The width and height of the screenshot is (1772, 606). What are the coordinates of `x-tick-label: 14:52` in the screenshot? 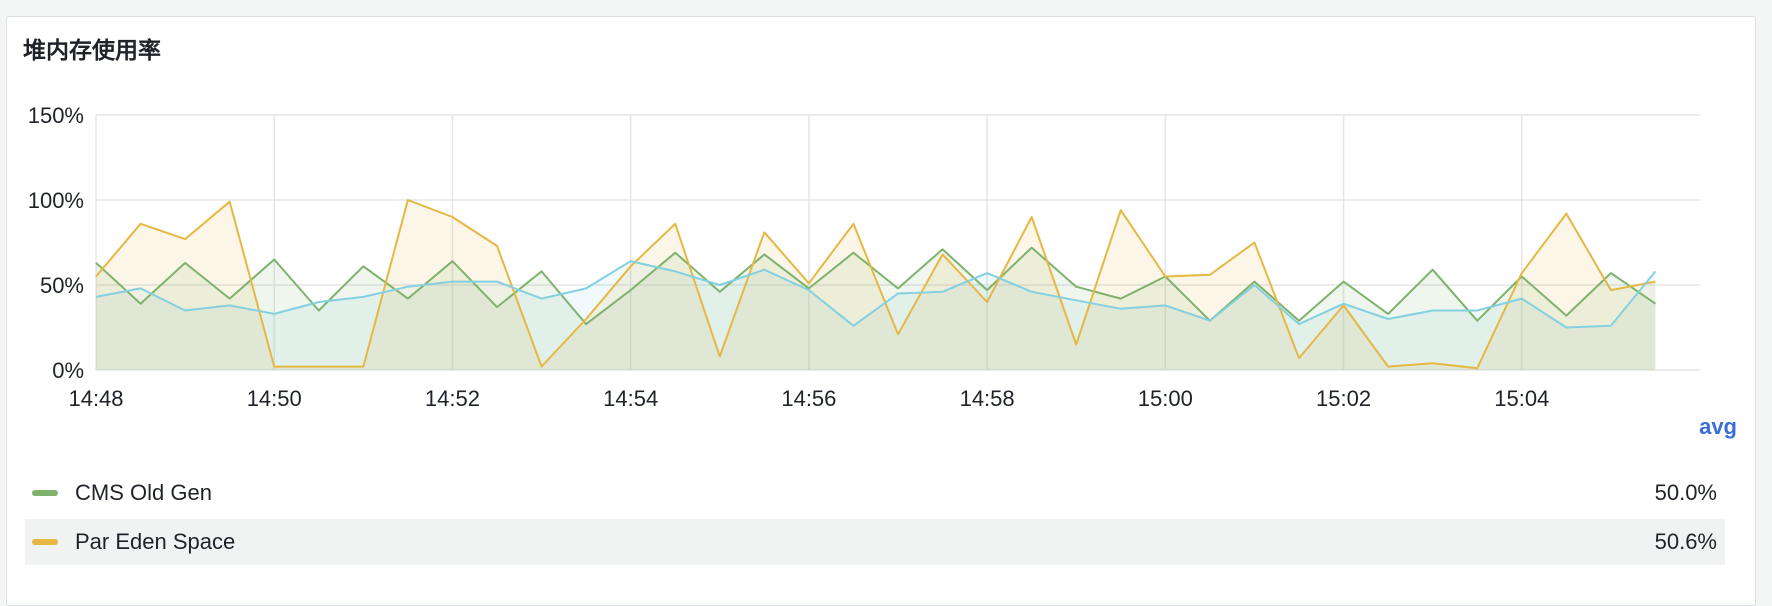 It's located at (452, 398).